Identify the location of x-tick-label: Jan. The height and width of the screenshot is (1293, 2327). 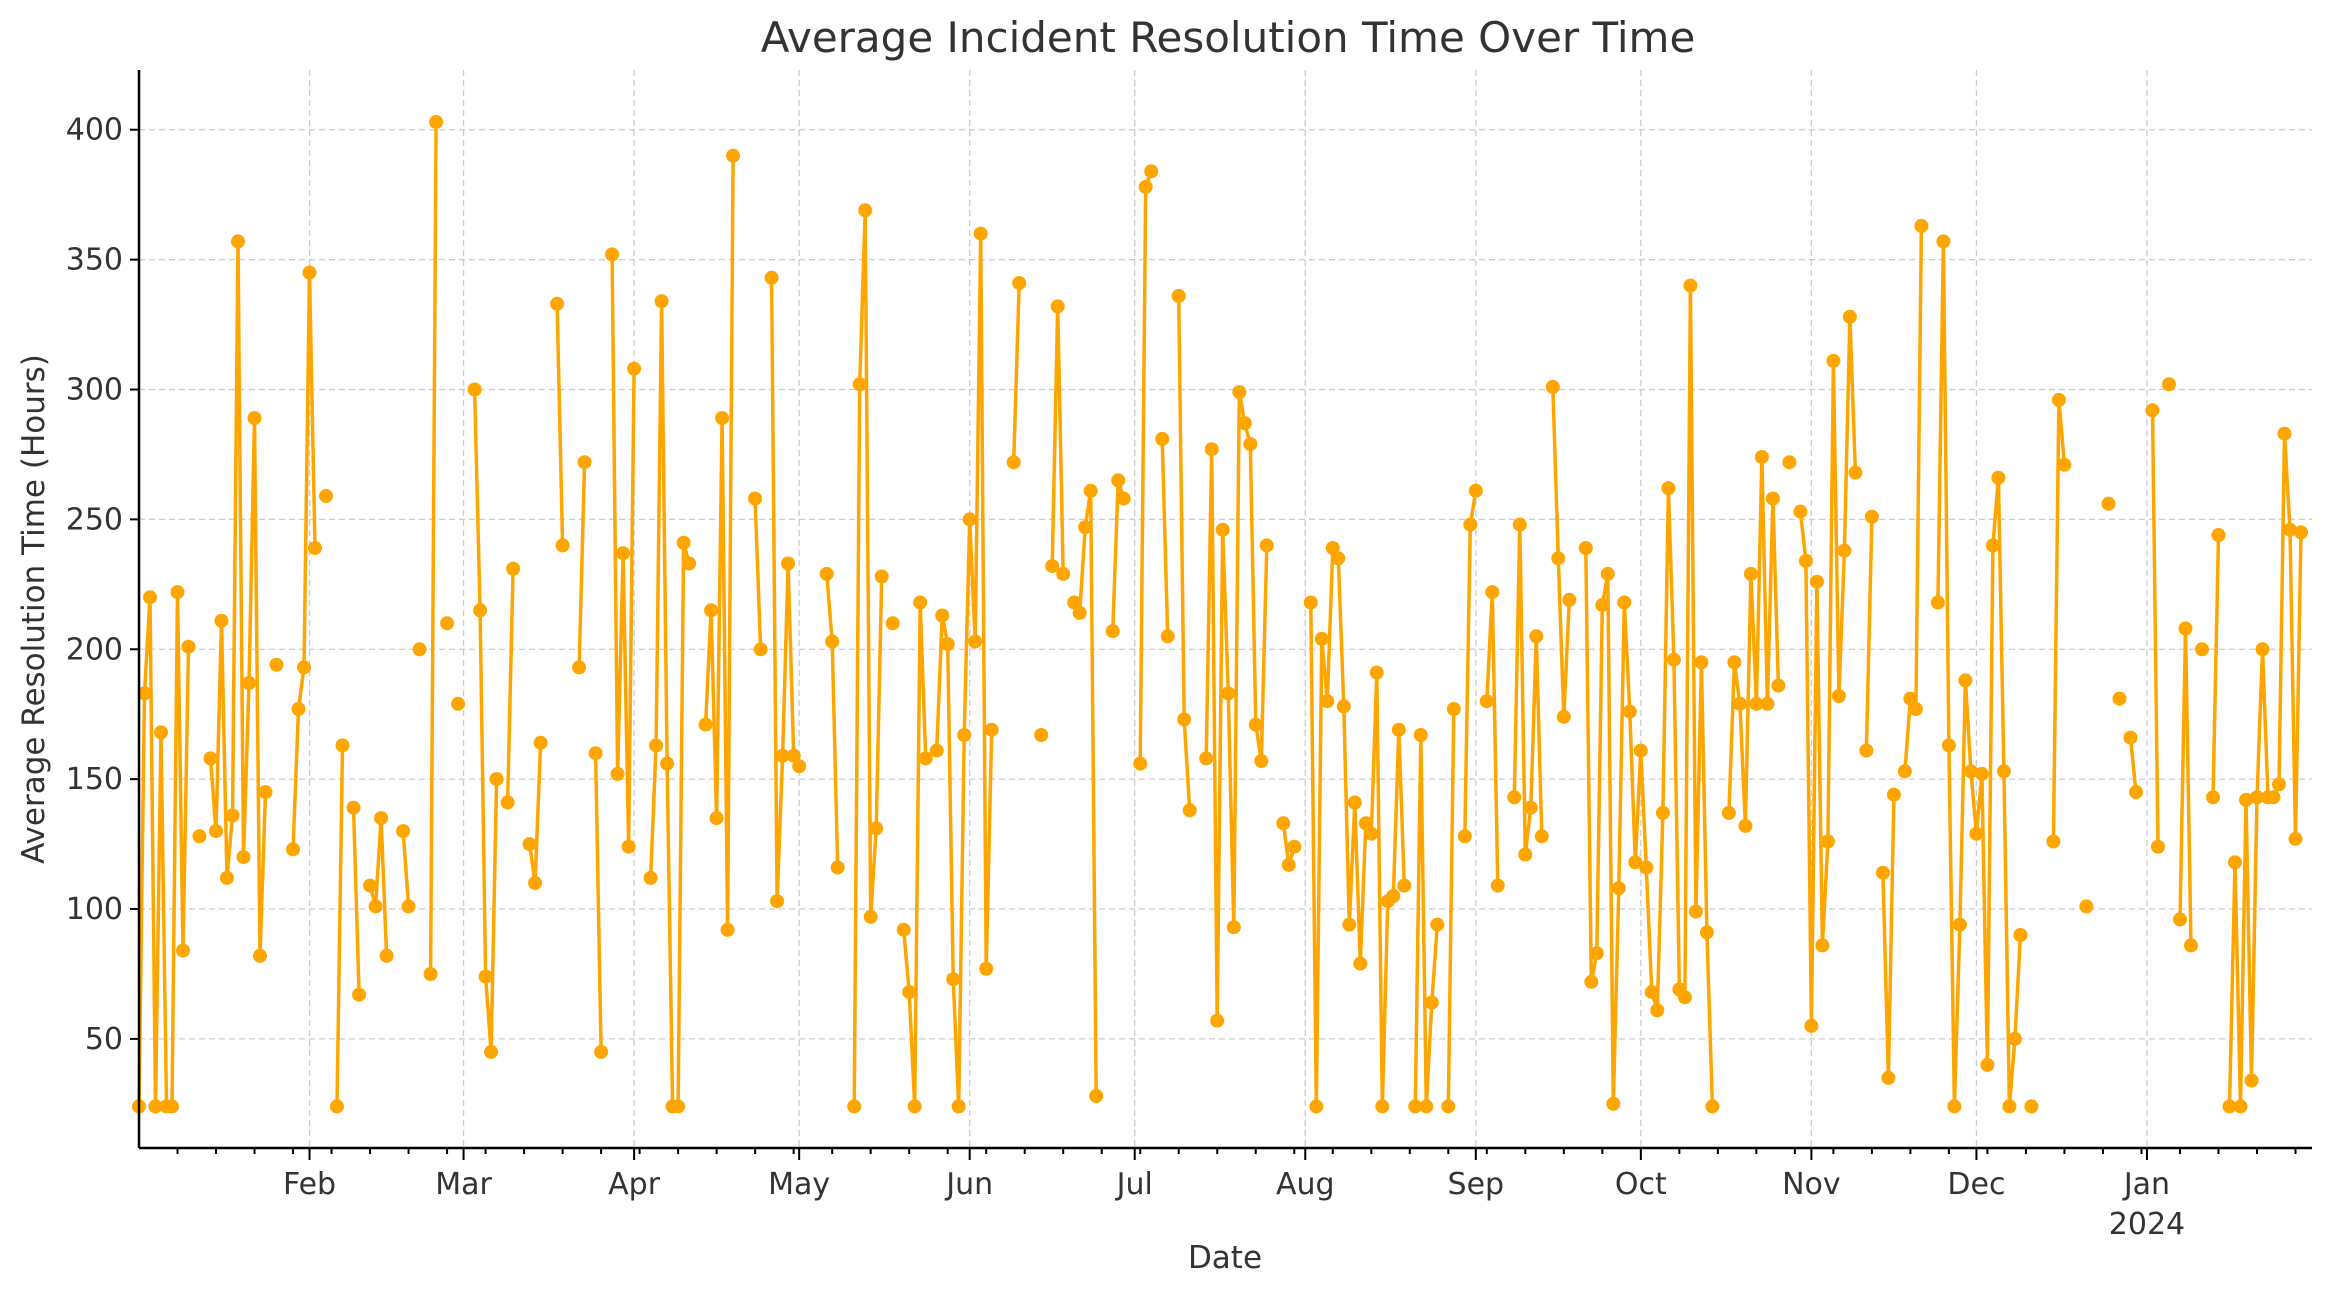
(2146, 1184).